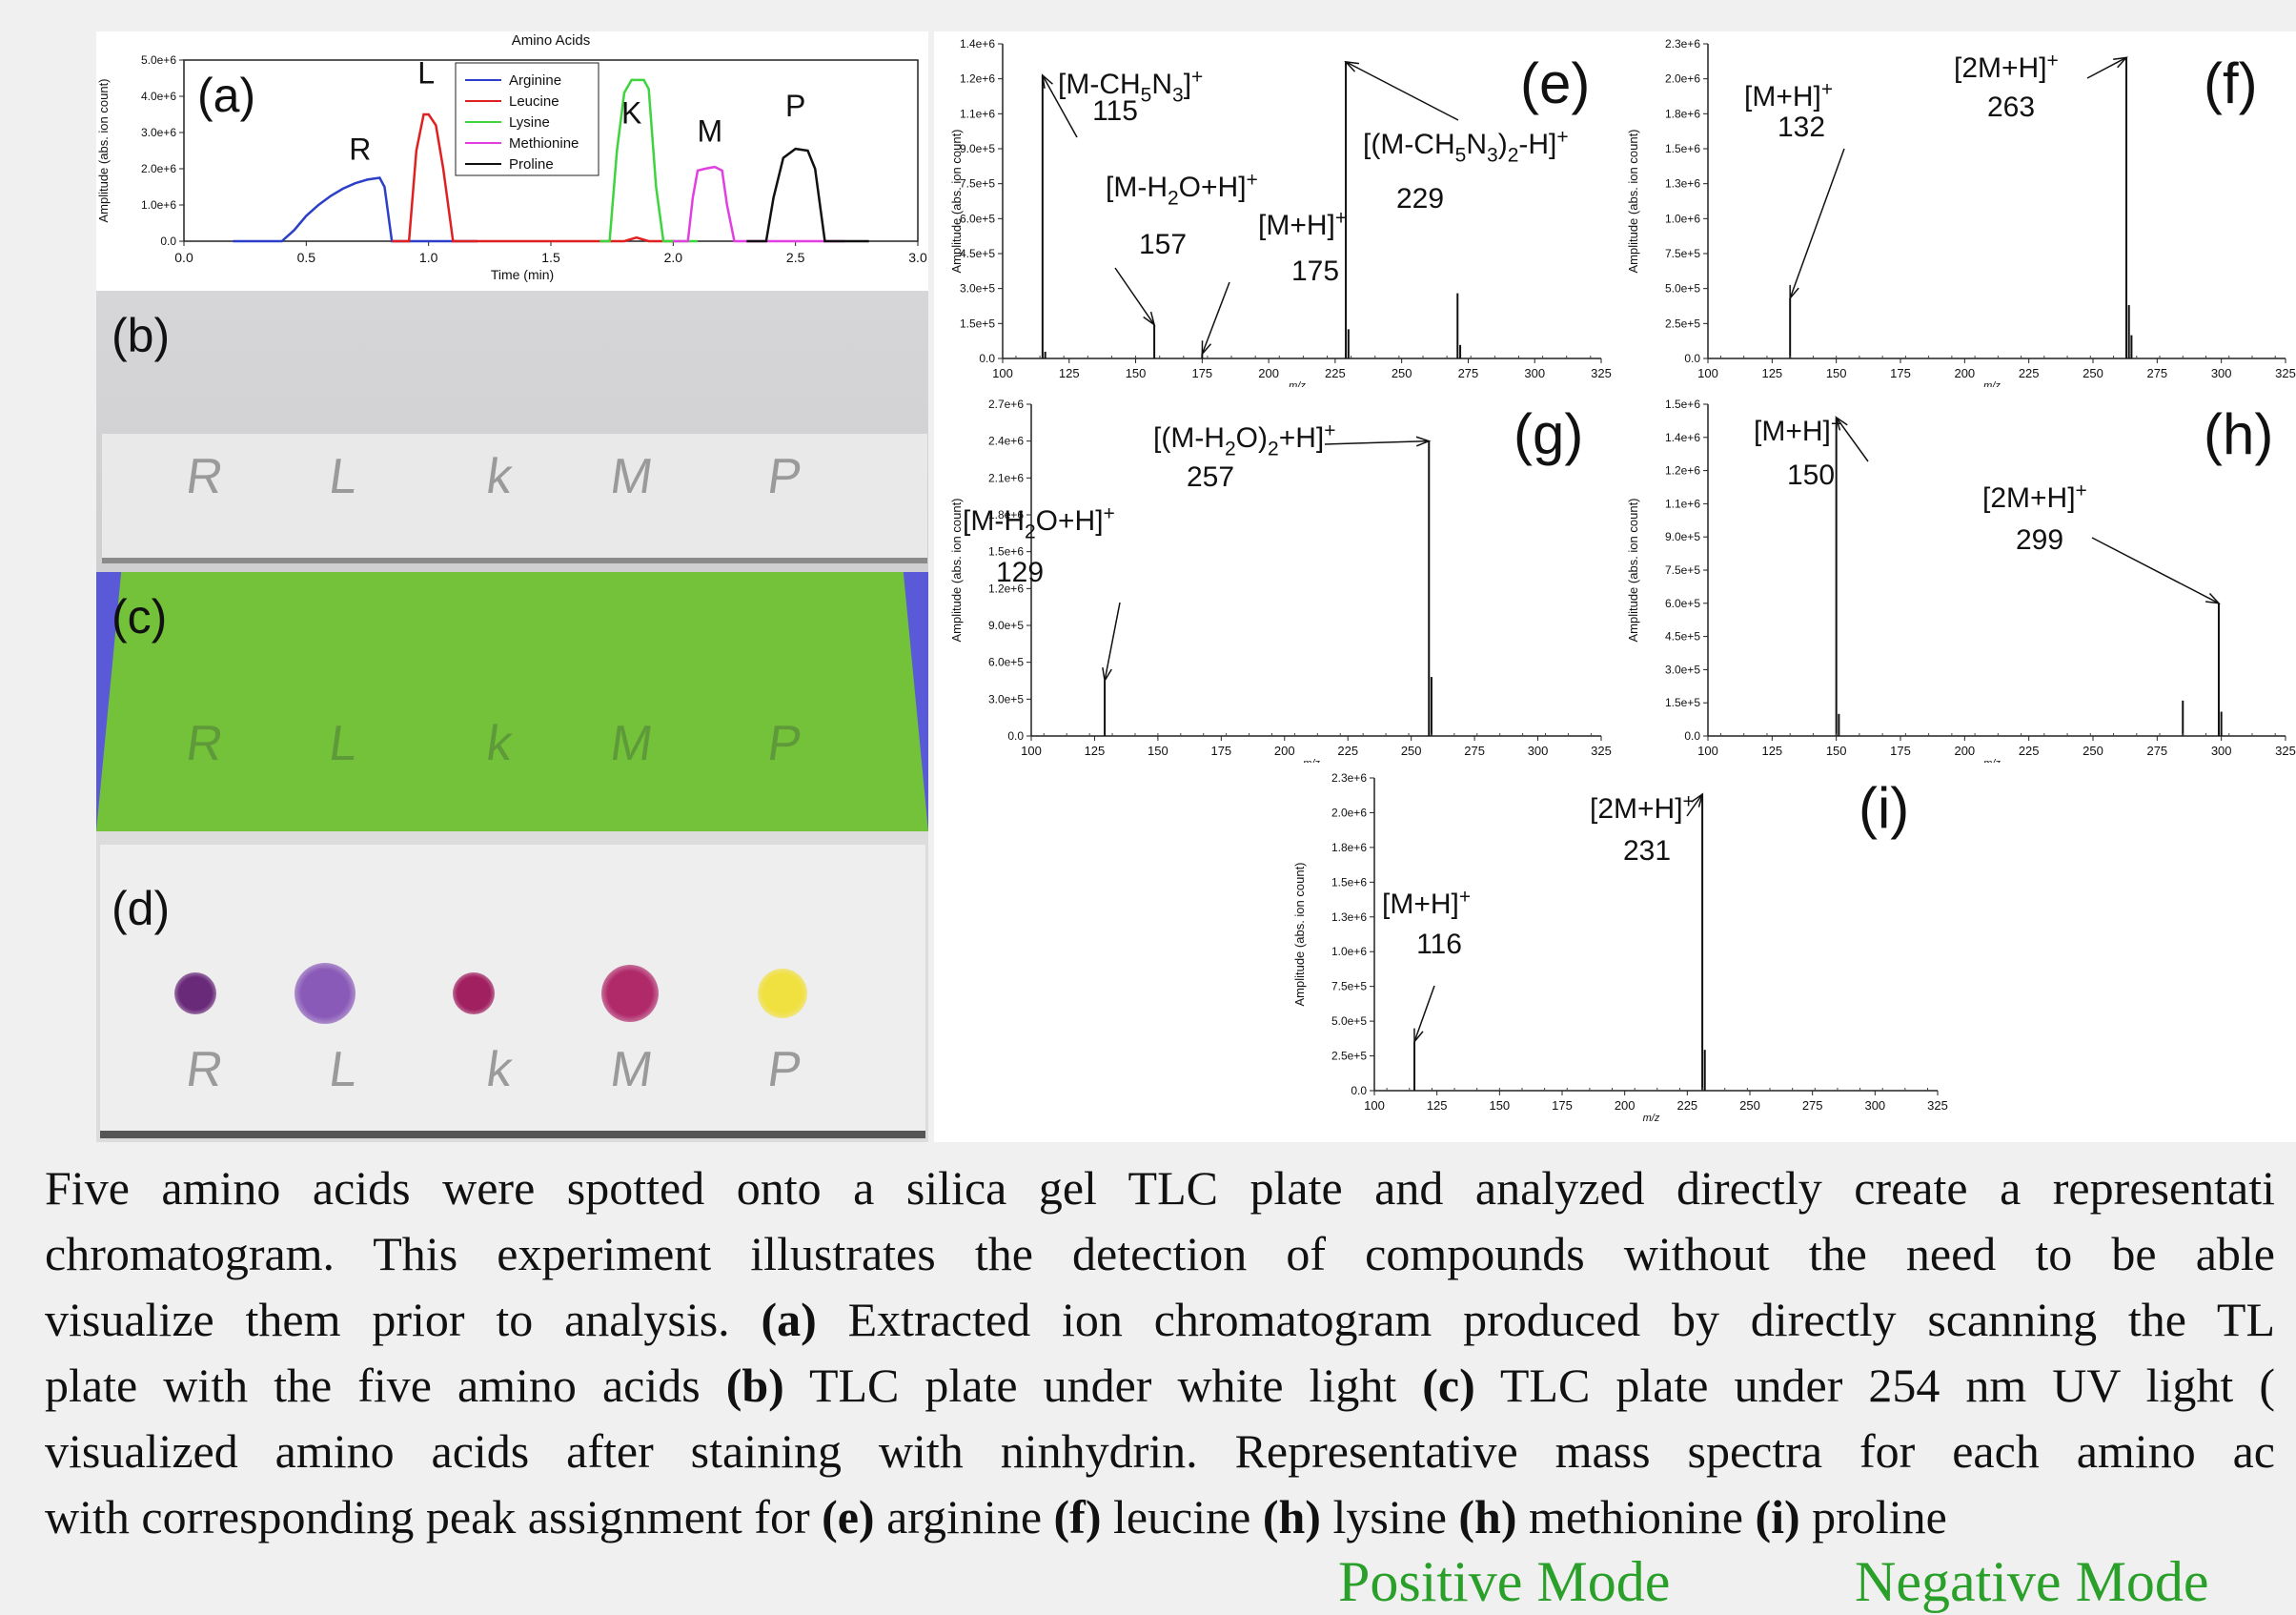 The image size is (2296, 1615). I want to click on tlc-letter: M, so click(631, 743).